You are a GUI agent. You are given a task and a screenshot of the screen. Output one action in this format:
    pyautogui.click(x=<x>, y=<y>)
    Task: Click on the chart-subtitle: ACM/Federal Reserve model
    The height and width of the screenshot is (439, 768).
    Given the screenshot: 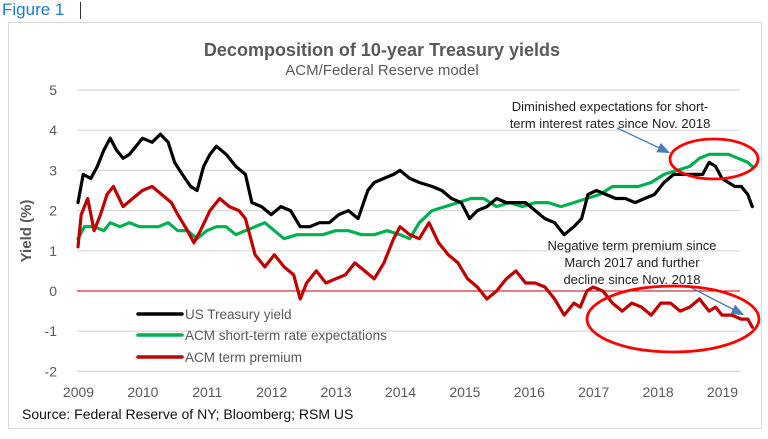 What is the action you would take?
    pyautogui.click(x=381, y=70)
    